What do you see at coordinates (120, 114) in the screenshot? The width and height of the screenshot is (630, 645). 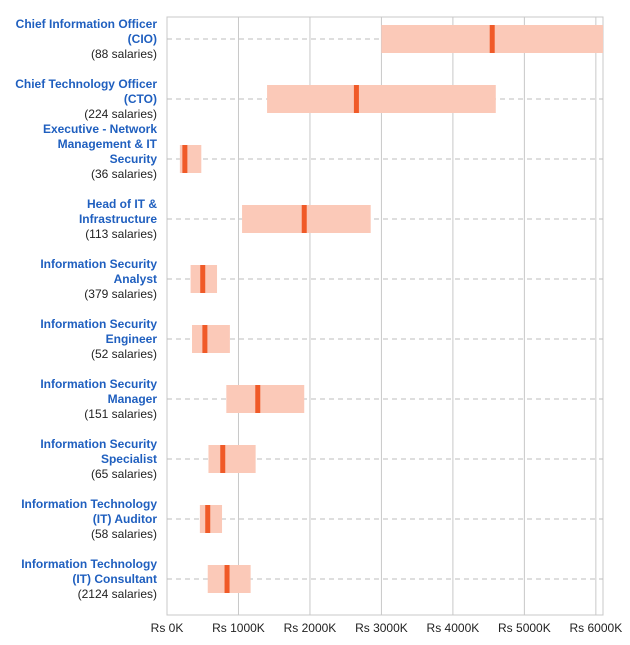 I see `salary-count-label: (224 salaries)` at bounding box center [120, 114].